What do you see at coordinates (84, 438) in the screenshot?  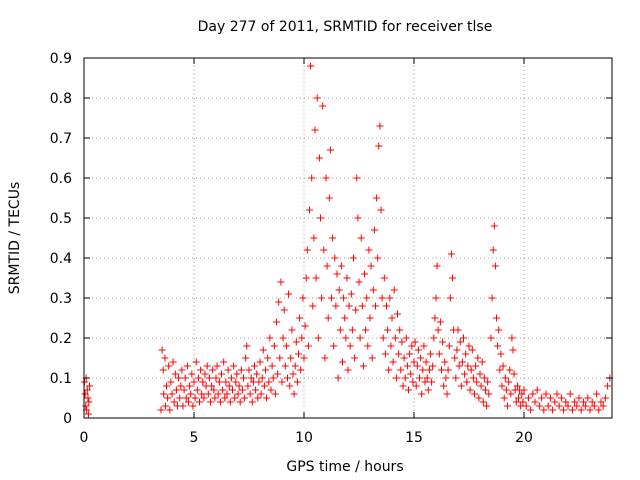 I see `x-tick-label: 0` at bounding box center [84, 438].